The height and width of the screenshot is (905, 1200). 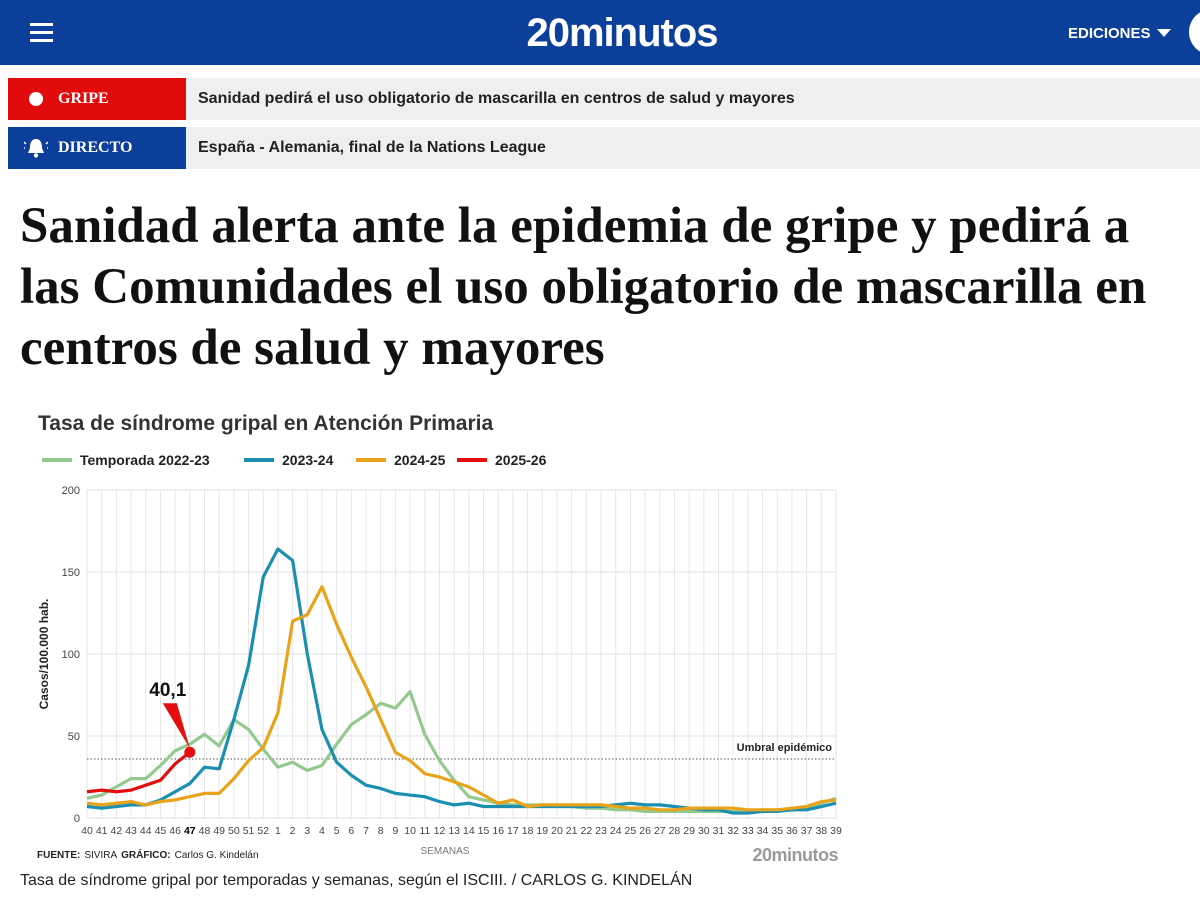 I want to click on editions-menu: EDICIONES, so click(x=1109, y=33).